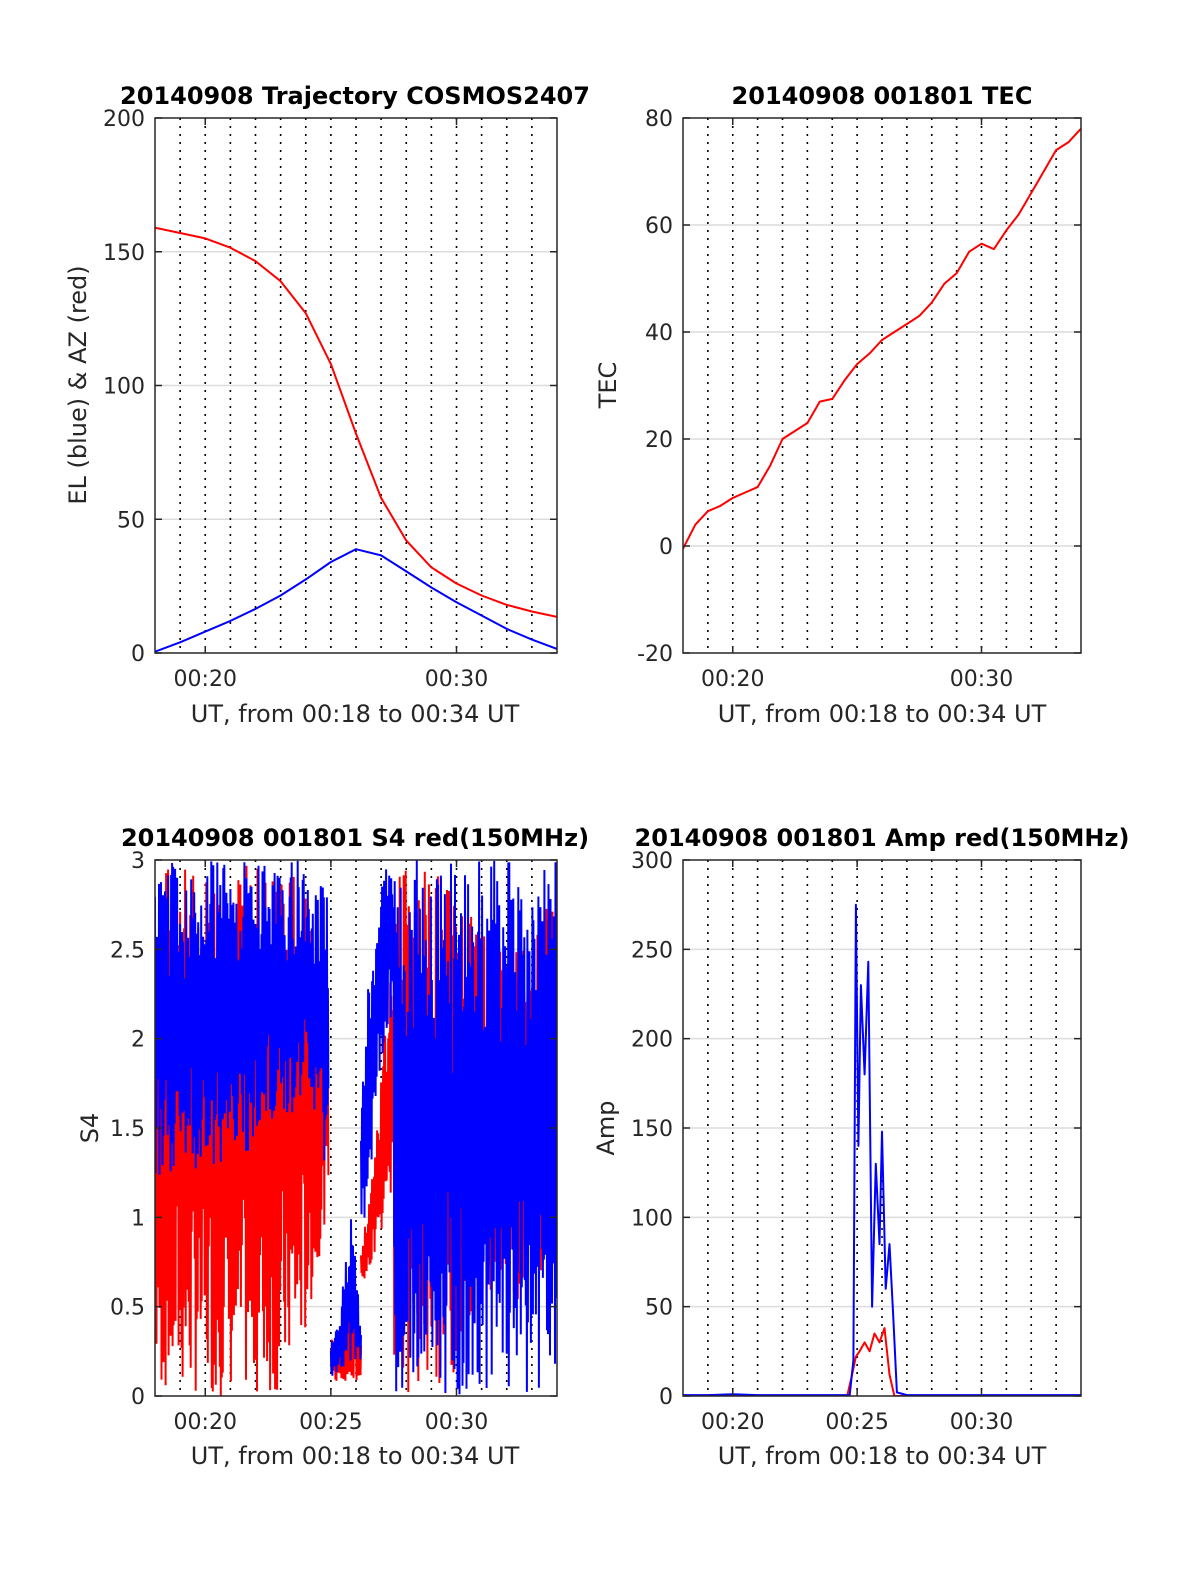  I want to click on s4-title: 20140908 001801 S4 red(150MHz), so click(355, 838).